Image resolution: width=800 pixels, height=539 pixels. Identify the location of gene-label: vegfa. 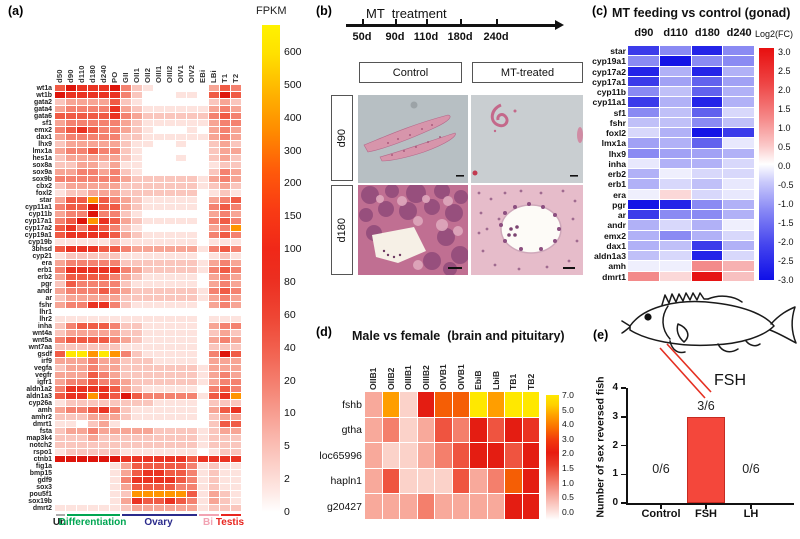
(42, 368).